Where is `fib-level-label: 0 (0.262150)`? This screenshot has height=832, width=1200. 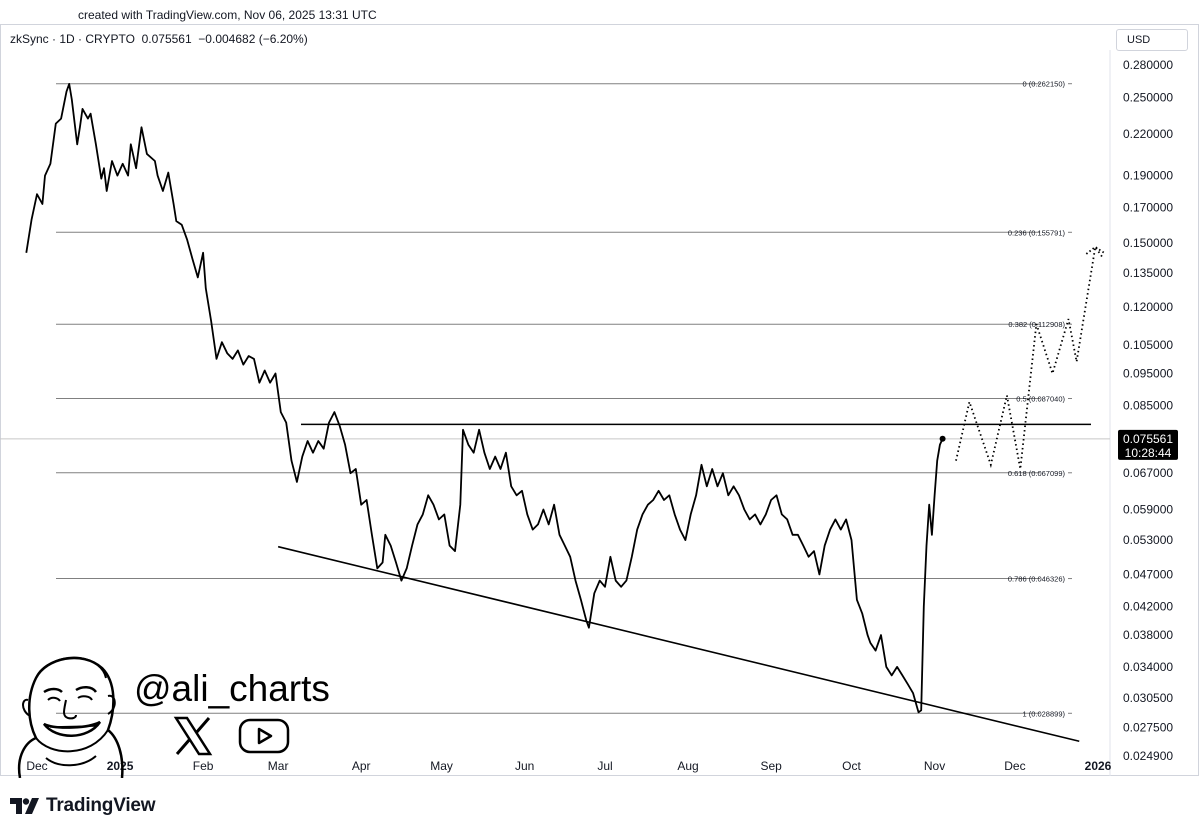
fib-level-label: 0 (0.262150) is located at coordinates (1043, 84).